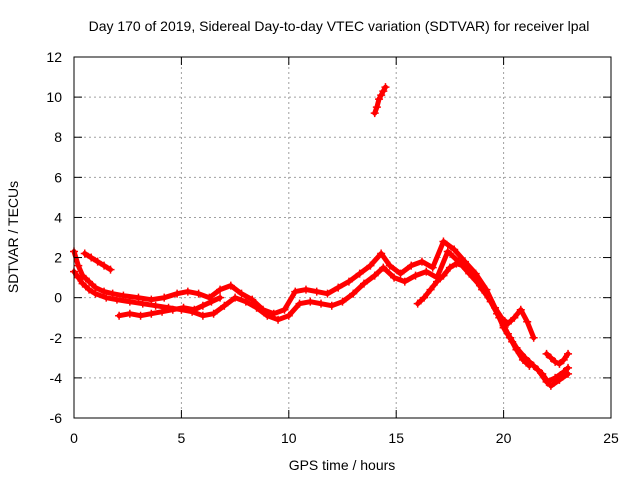  Describe the element at coordinates (74, 438) in the screenshot. I see `x-tick-label: 0` at that location.